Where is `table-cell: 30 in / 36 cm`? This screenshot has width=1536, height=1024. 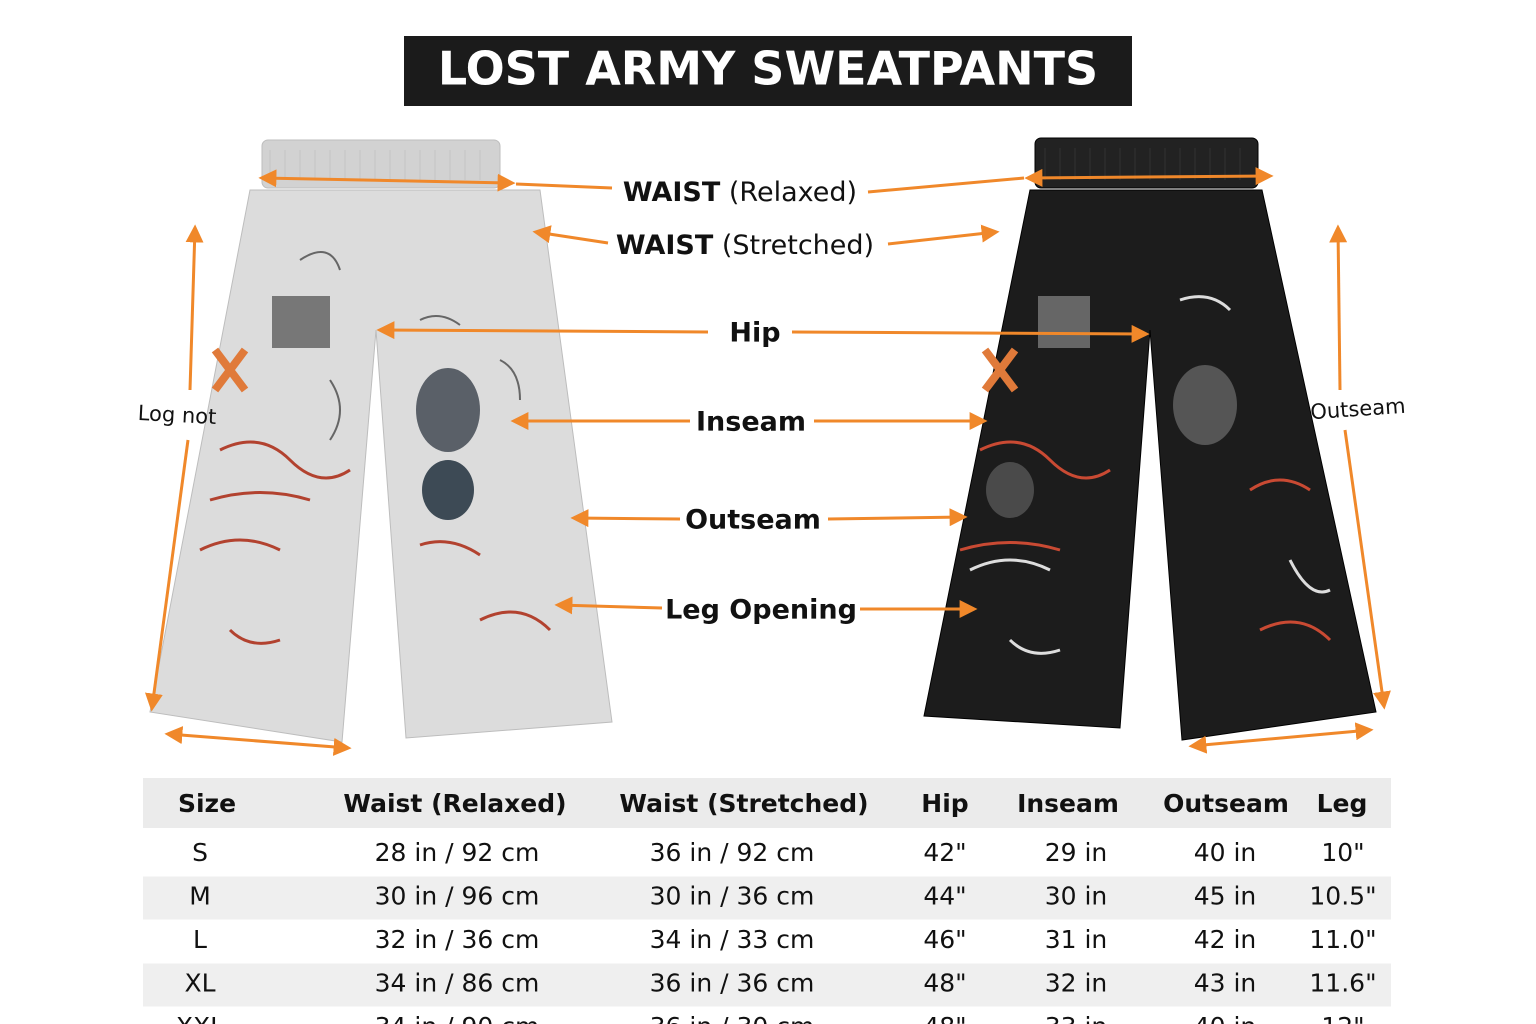 table-cell: 30 in / 36 cm is located at coordinates (732, 896).